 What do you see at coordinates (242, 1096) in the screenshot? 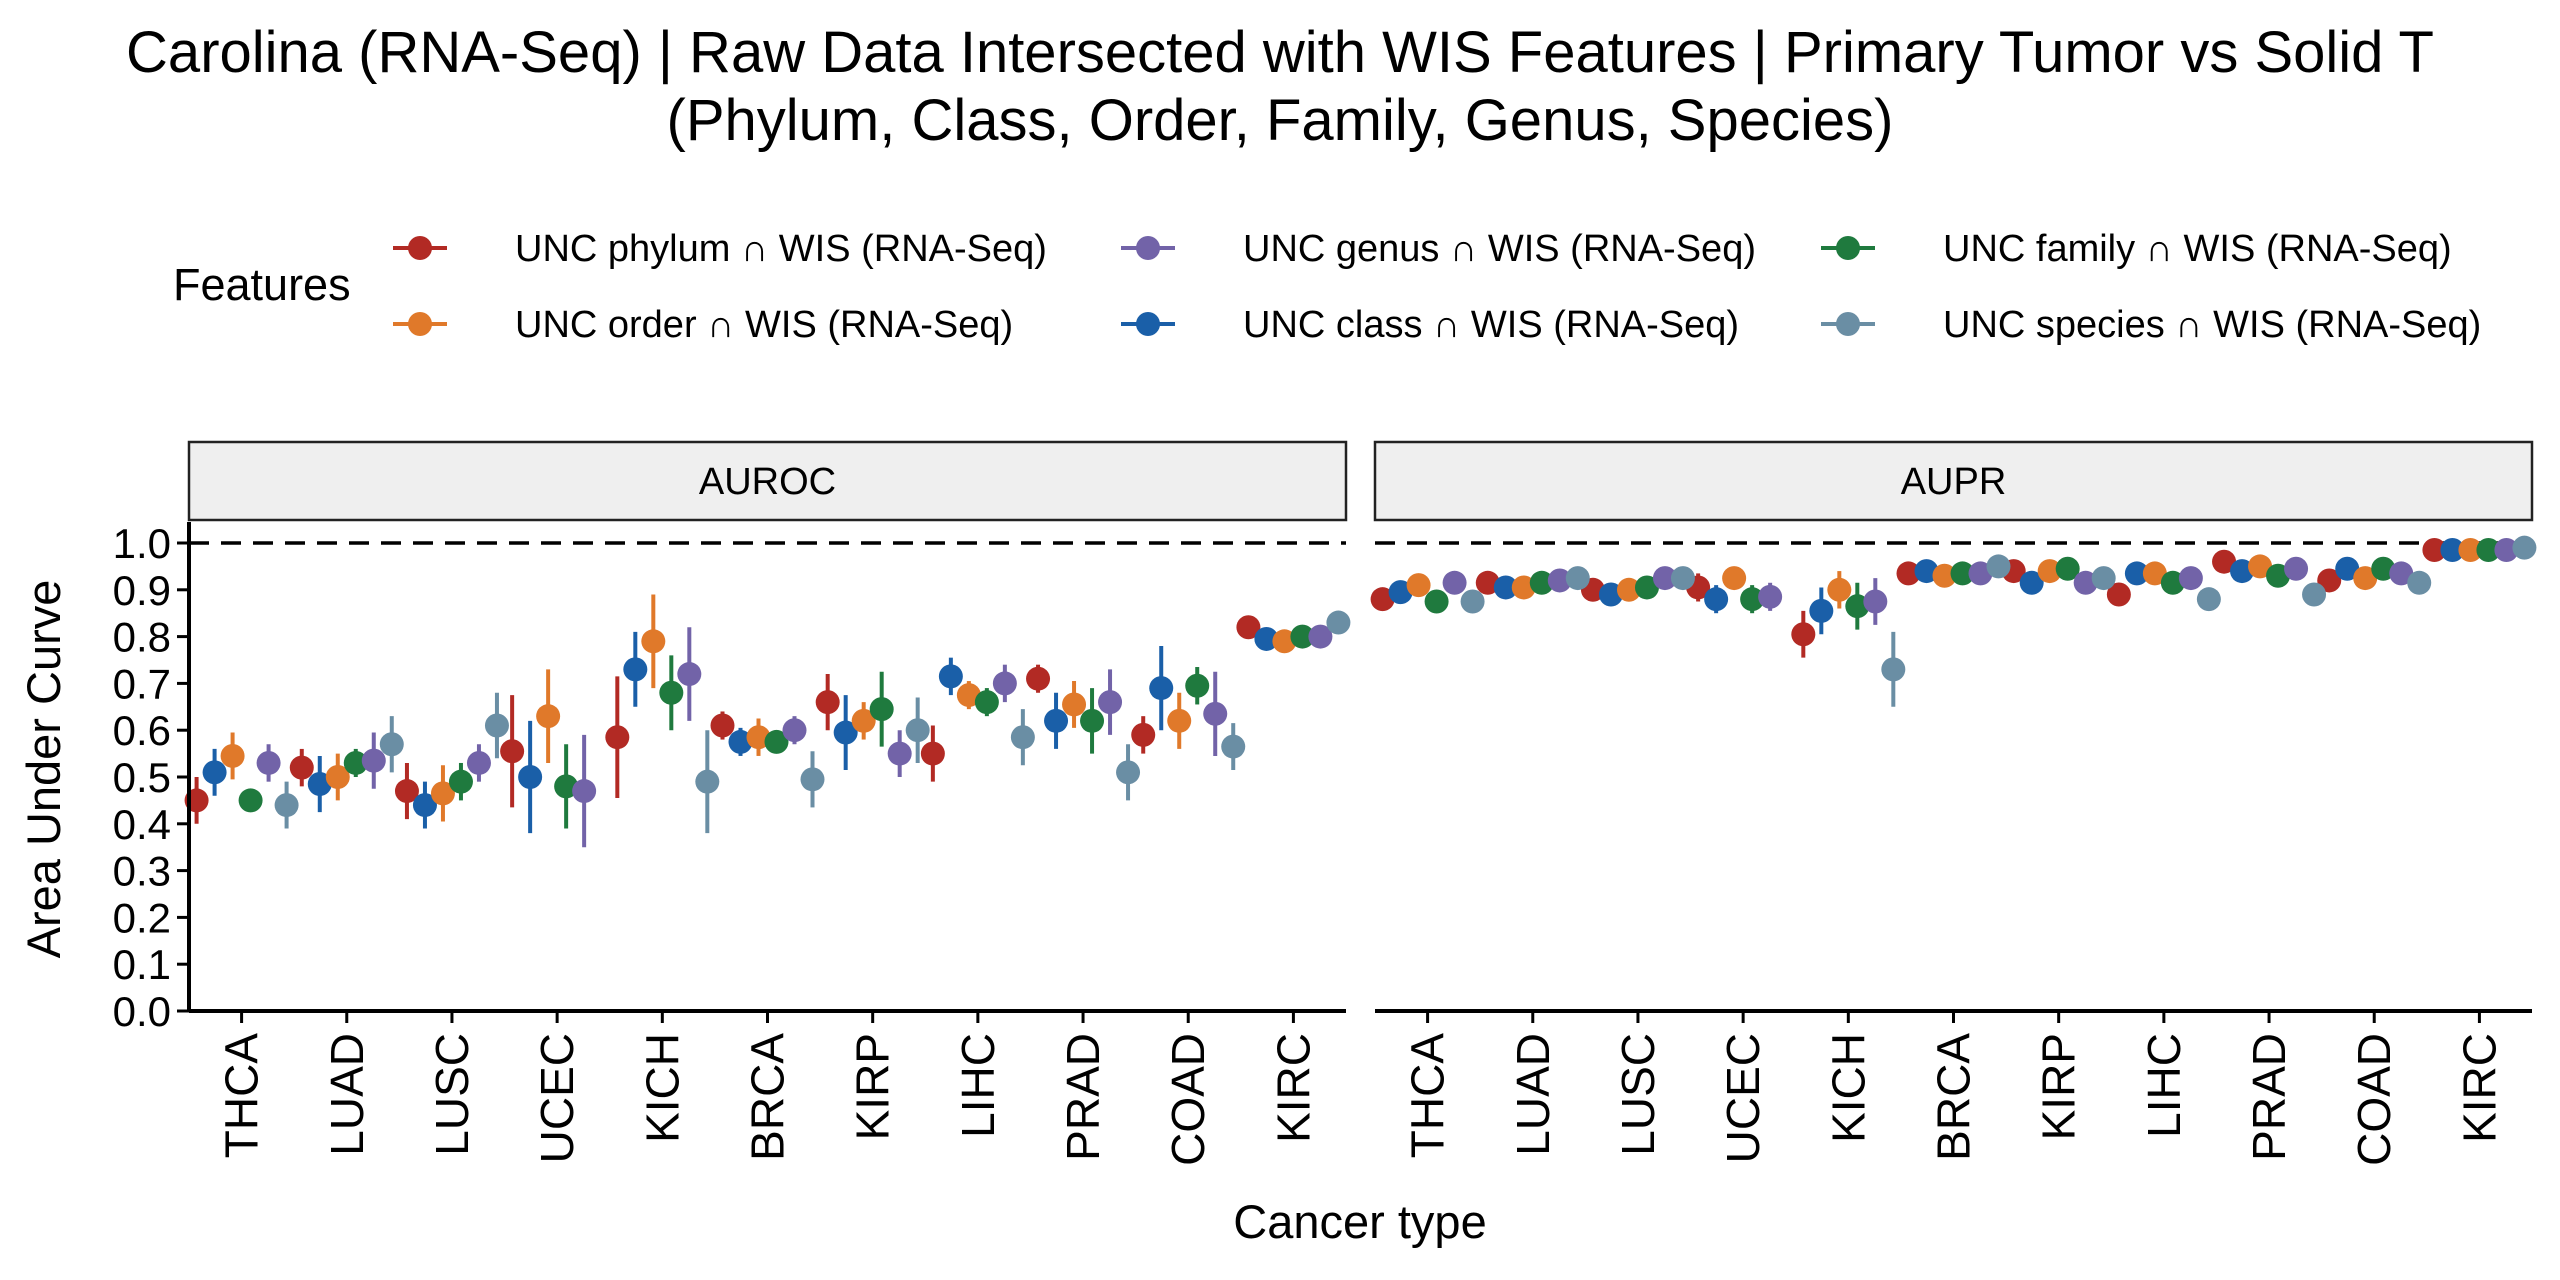
I see `x-tick-label-auroc-thca: THCA` at bounding box center [242, 1096].